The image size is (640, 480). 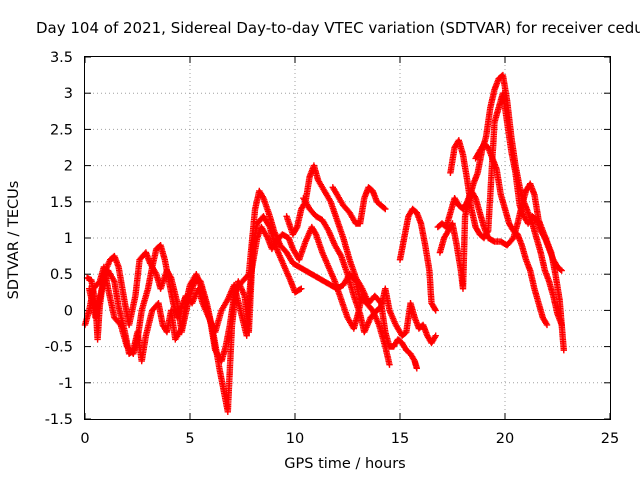 What do you see at coordinates (400, 439) in the screenshot?
I see `x-tick-label: 15` at bounding box center [400, 439].